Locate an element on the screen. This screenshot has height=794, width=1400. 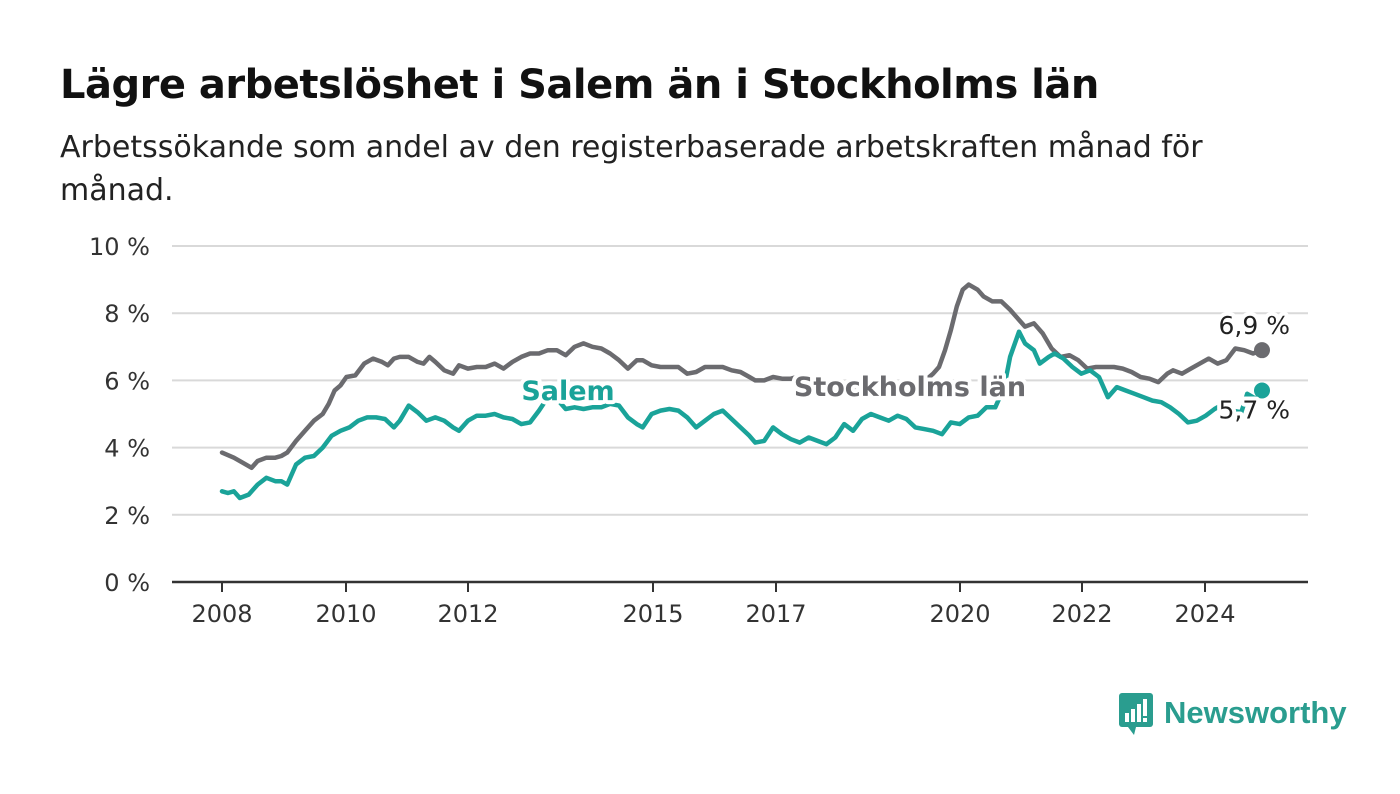
x-tick-label: 2024 is located at coordinates (1204, 614).